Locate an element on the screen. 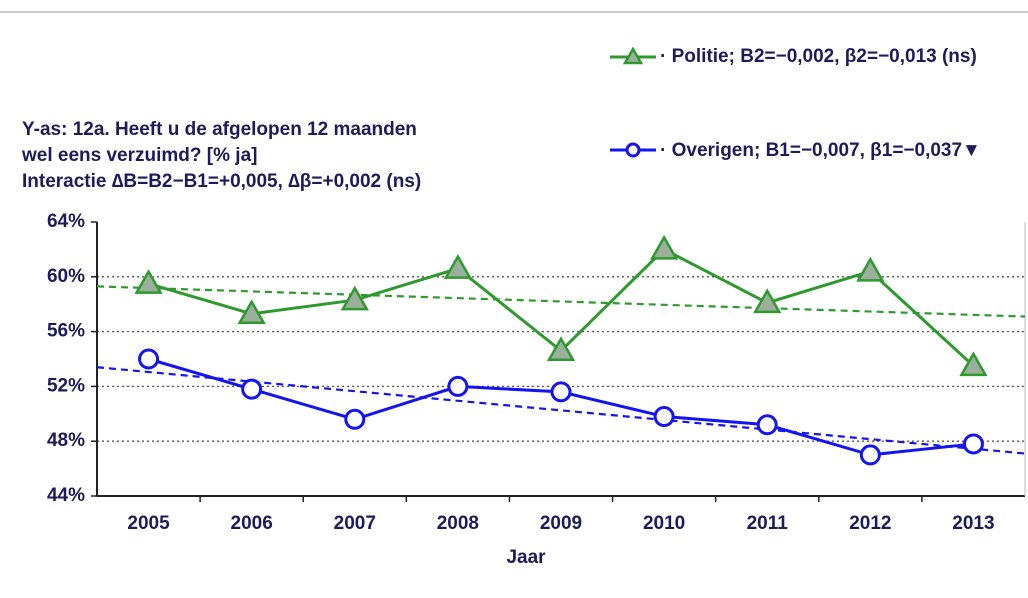  y-tick-label: 56% is located at coordinates (66, 331).